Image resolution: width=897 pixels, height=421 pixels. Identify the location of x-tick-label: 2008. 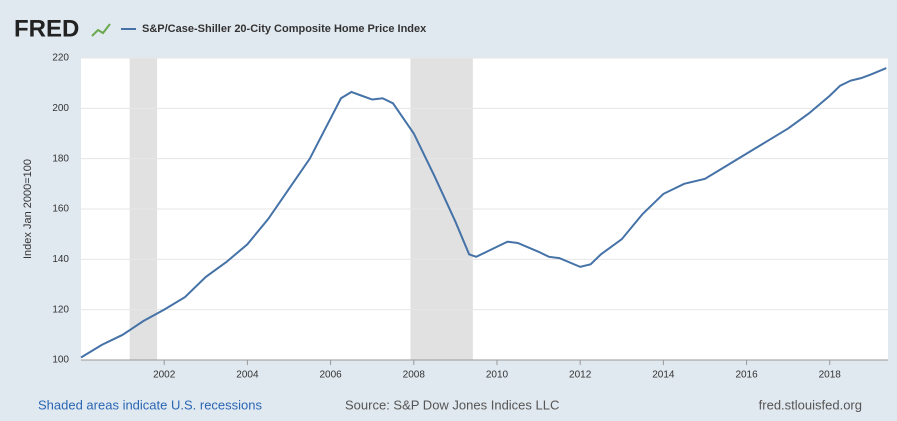
(414, 375).